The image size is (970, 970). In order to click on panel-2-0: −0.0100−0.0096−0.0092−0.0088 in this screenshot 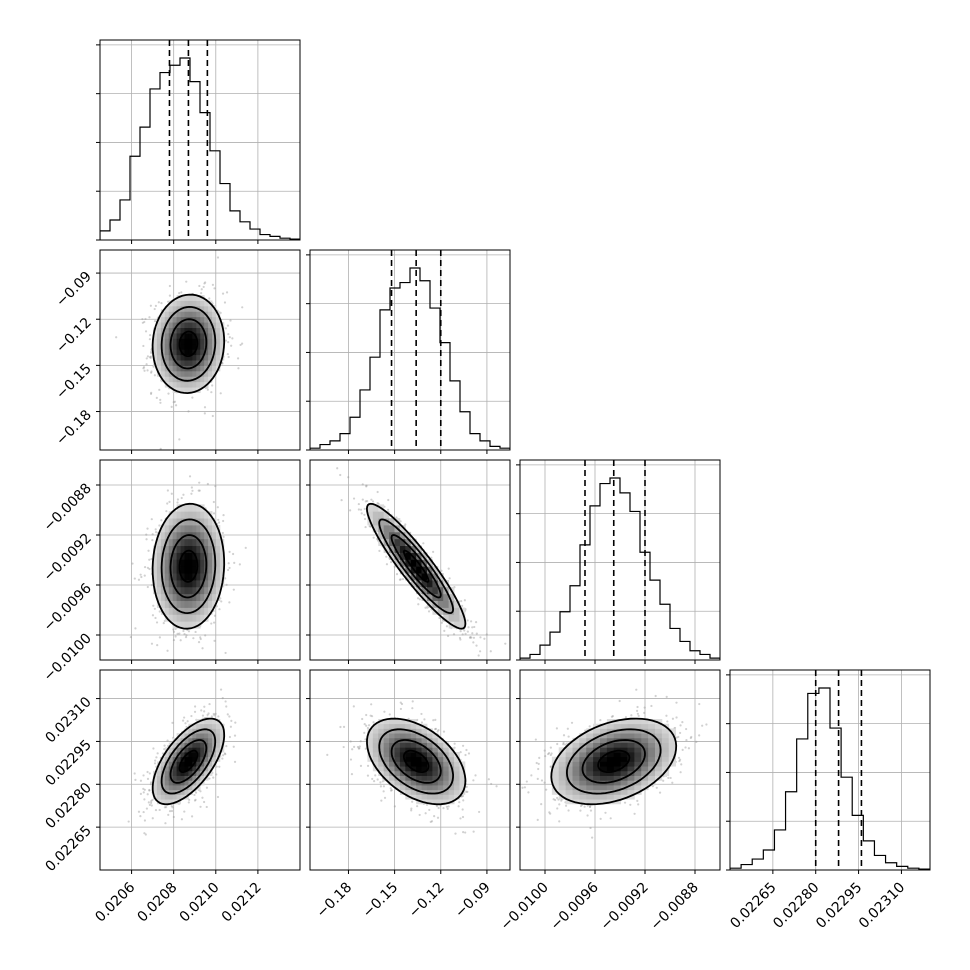, I will do `click(171, 572)`.